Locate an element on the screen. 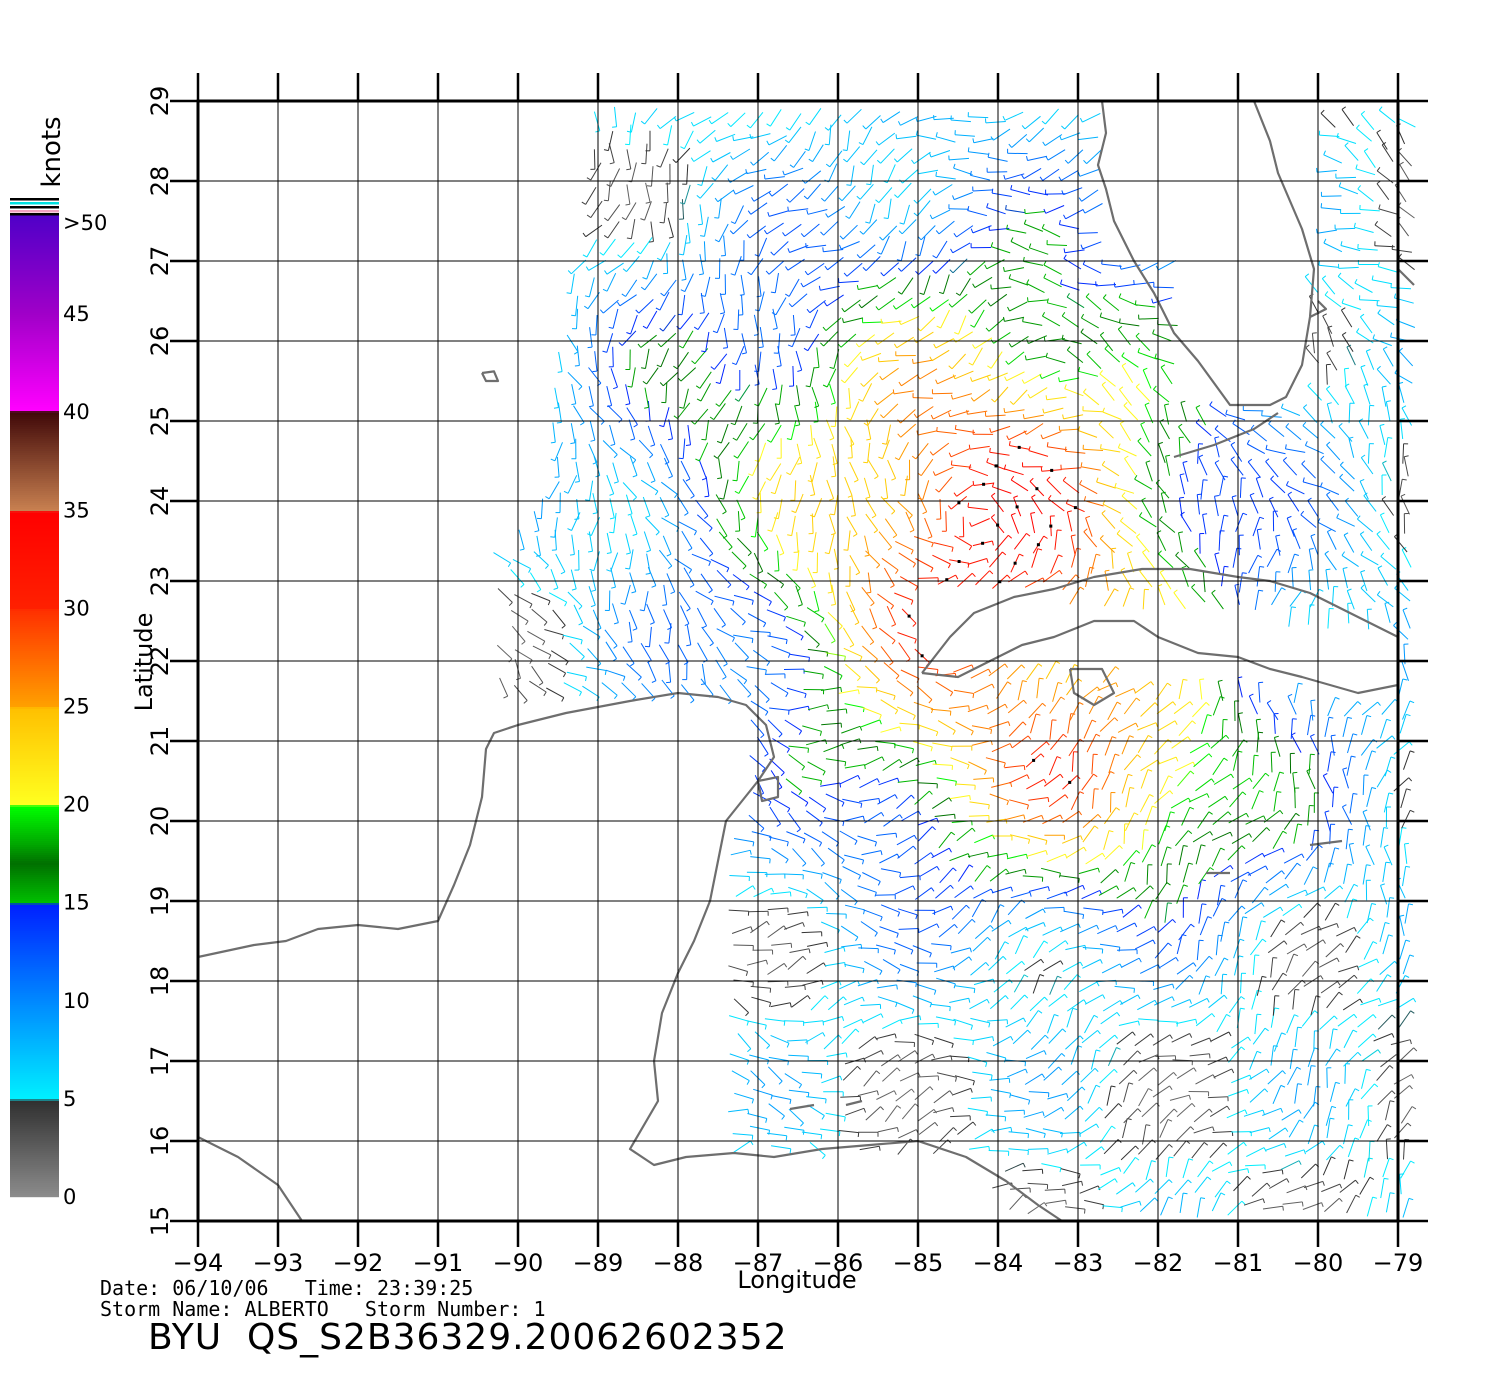 Image resolution: width=1500 pixels, height=1400 pixels. rain-flag is located at coordinates (1015, 563).